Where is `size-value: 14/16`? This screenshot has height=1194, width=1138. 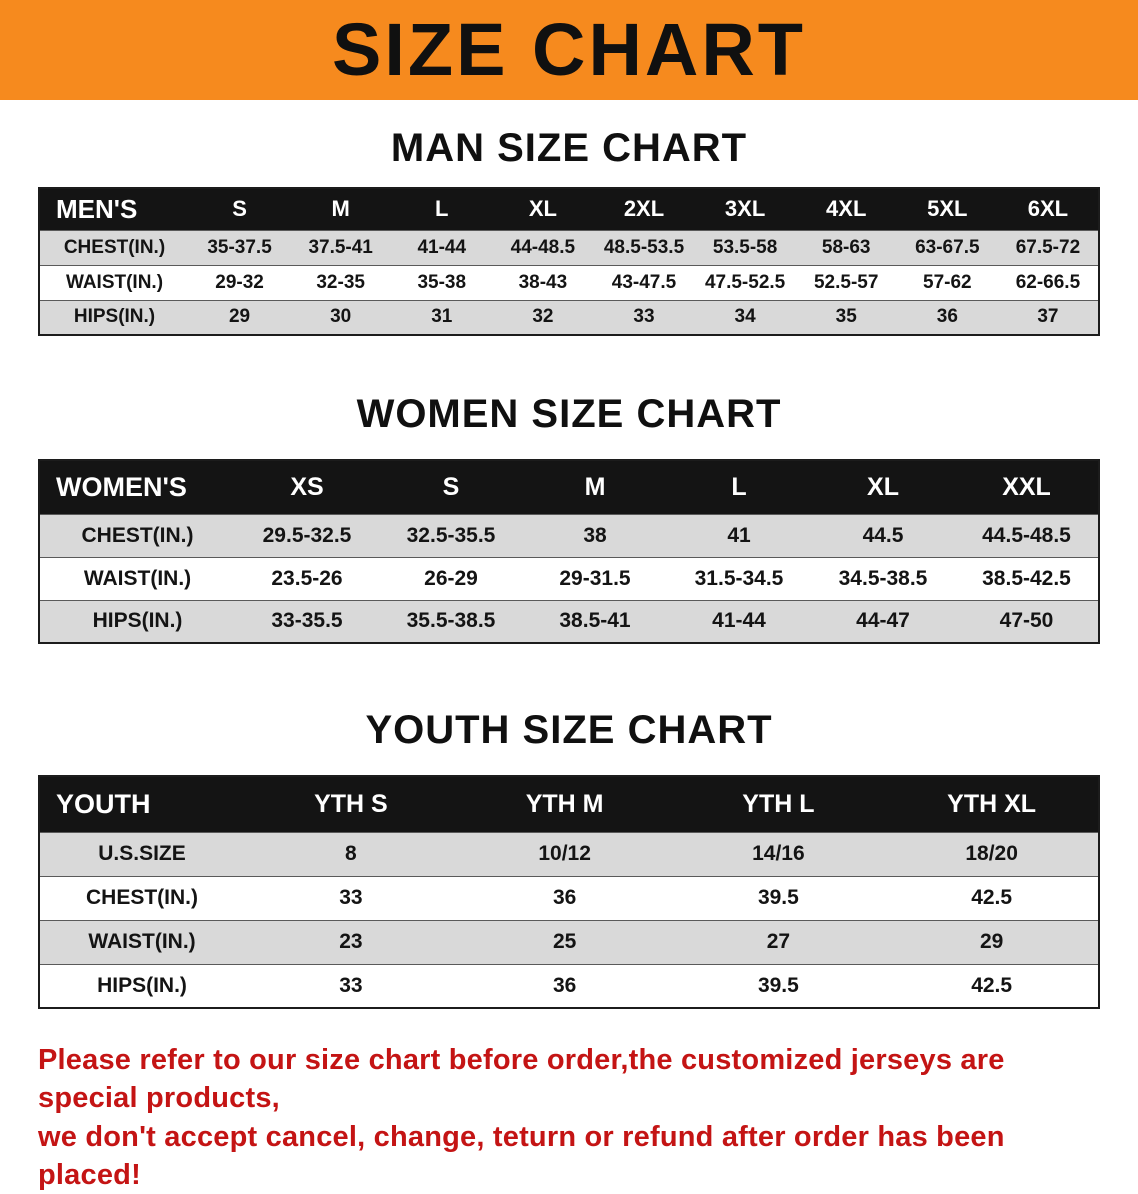
size-value: 14/16 is located at coordinates (778, 853).